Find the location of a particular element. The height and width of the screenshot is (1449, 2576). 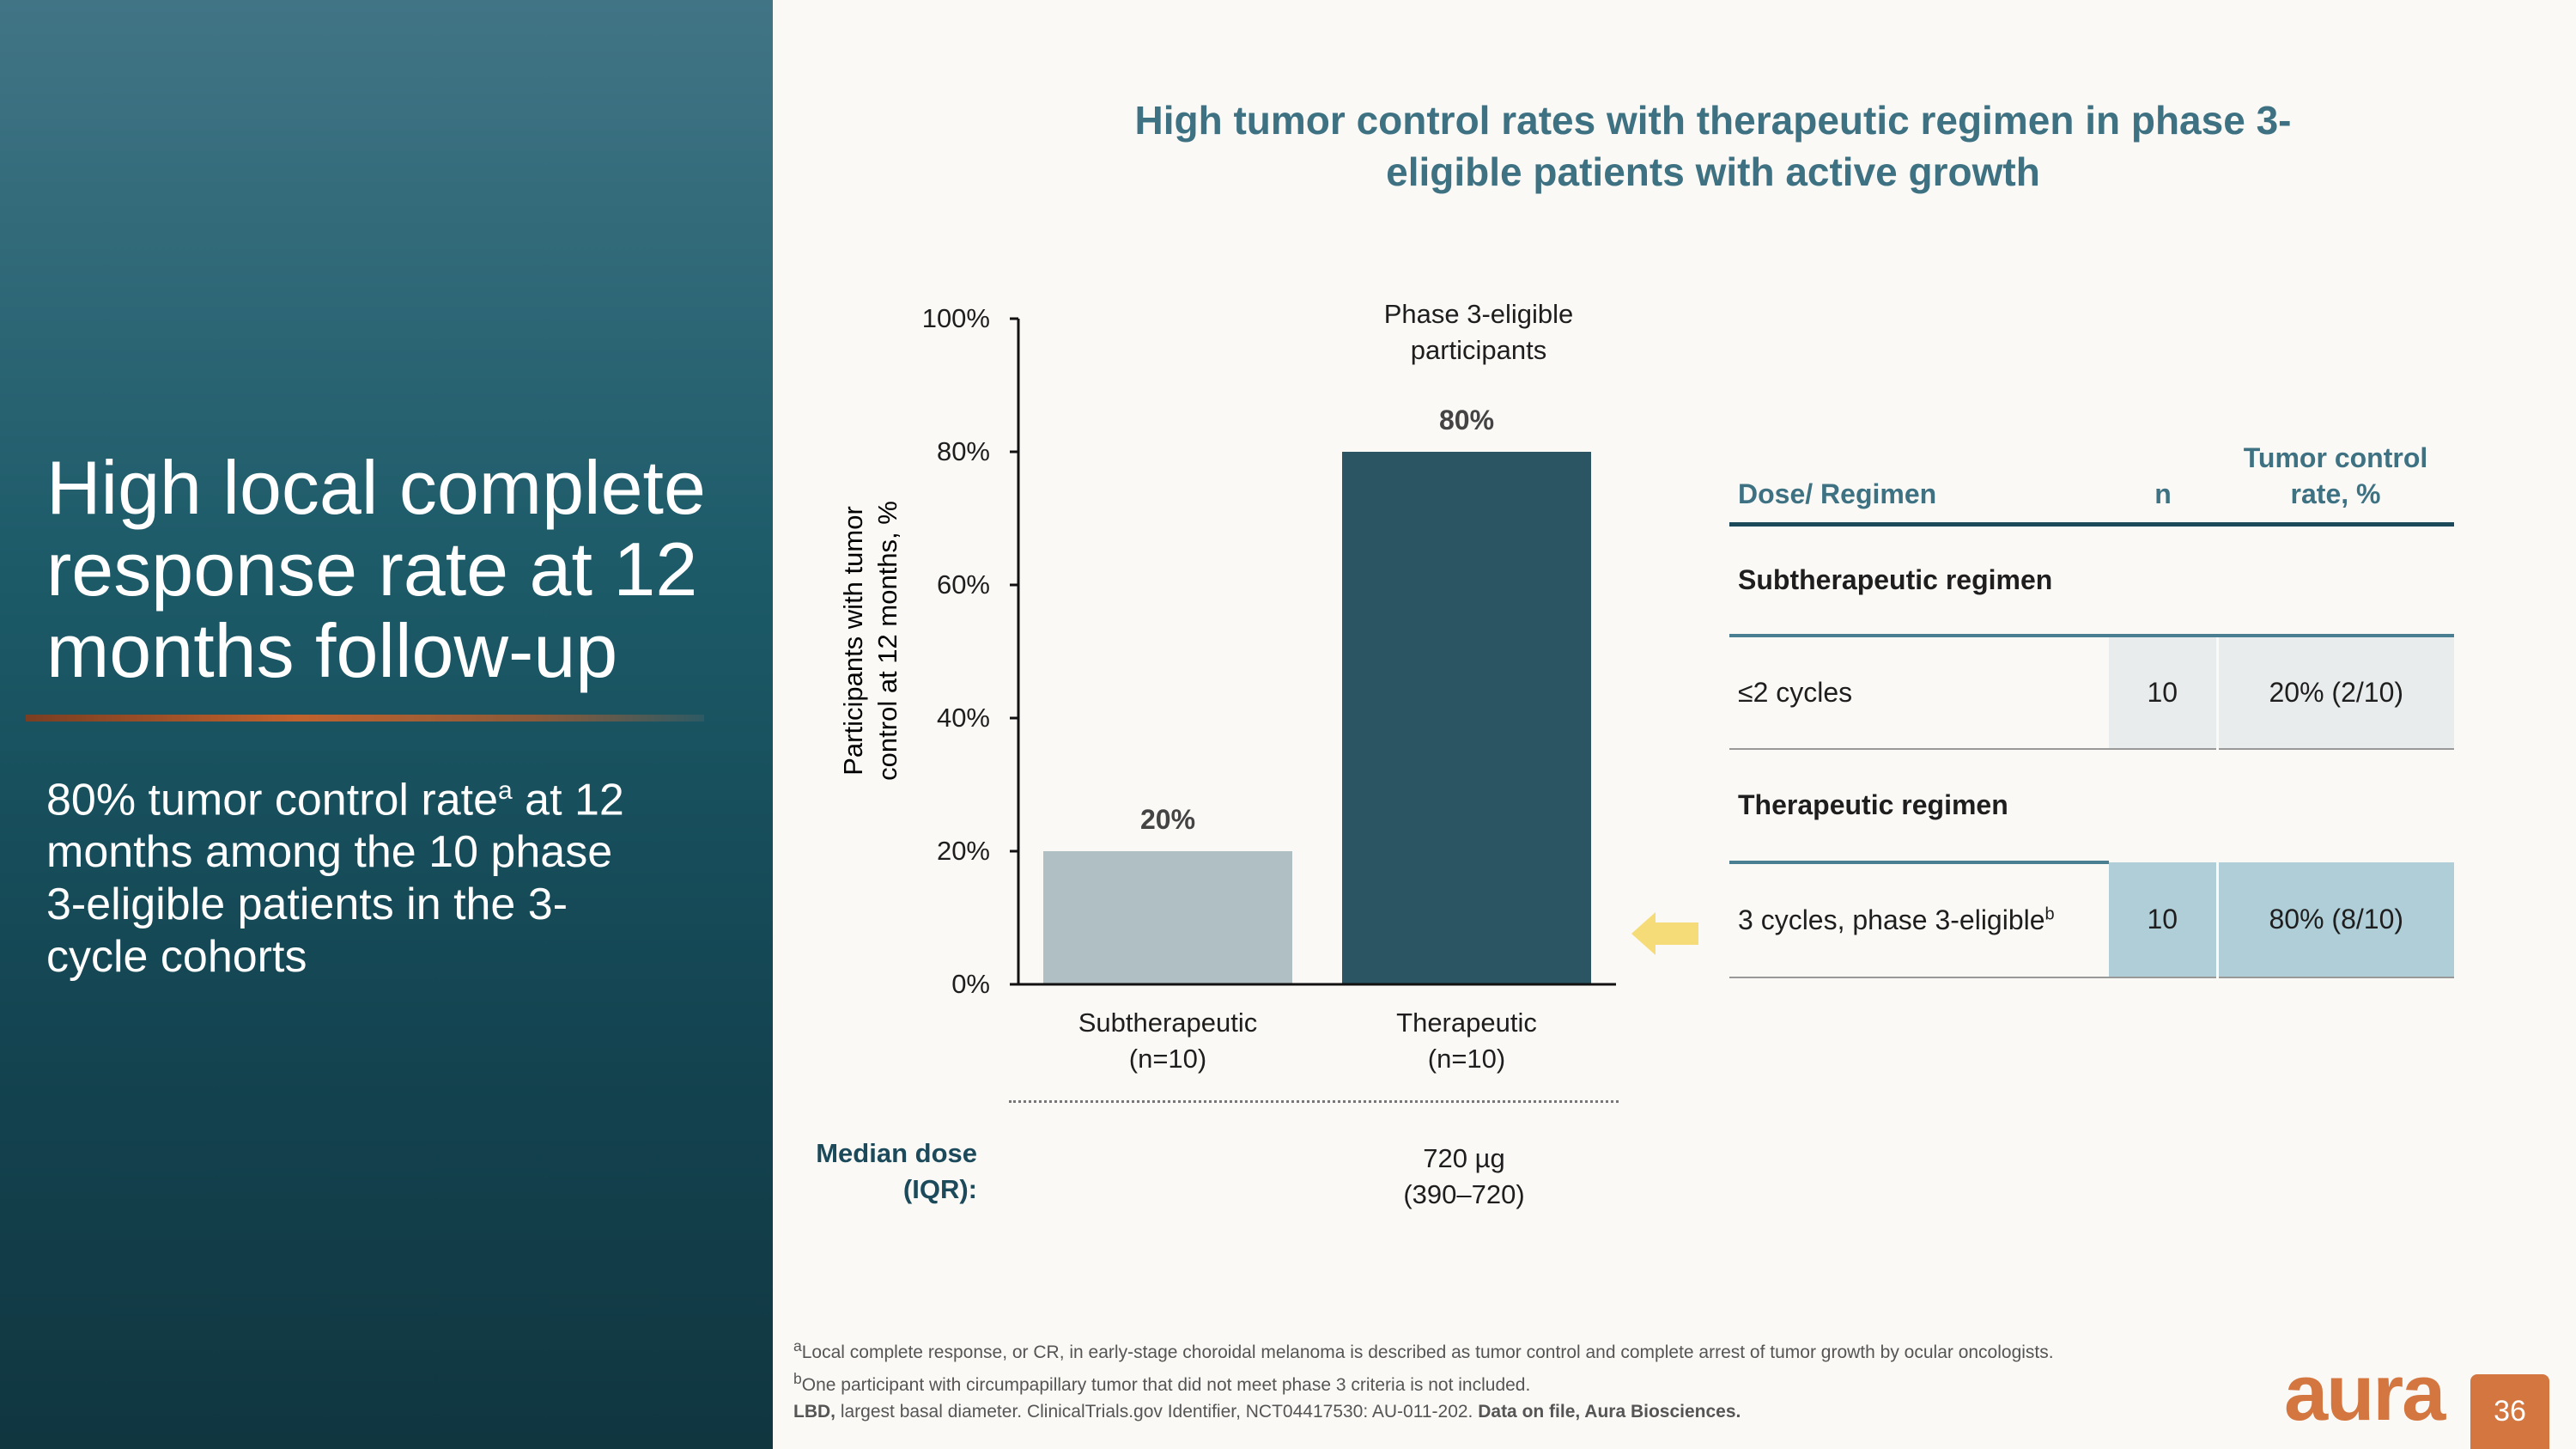

value-line: (390–720) is located at coordinates (1464, 1194).